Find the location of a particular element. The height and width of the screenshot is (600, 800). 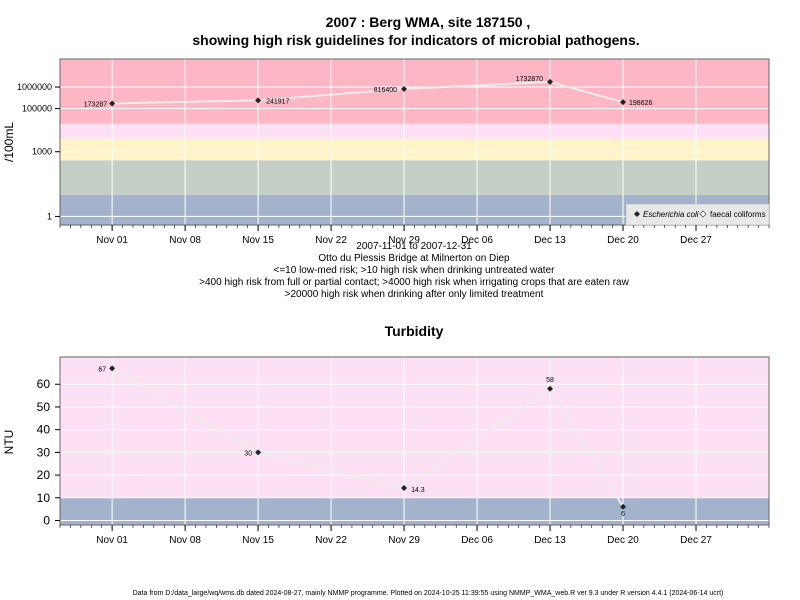

chart1-ytick-label-0: 1 is located at coordinates (49, 216).